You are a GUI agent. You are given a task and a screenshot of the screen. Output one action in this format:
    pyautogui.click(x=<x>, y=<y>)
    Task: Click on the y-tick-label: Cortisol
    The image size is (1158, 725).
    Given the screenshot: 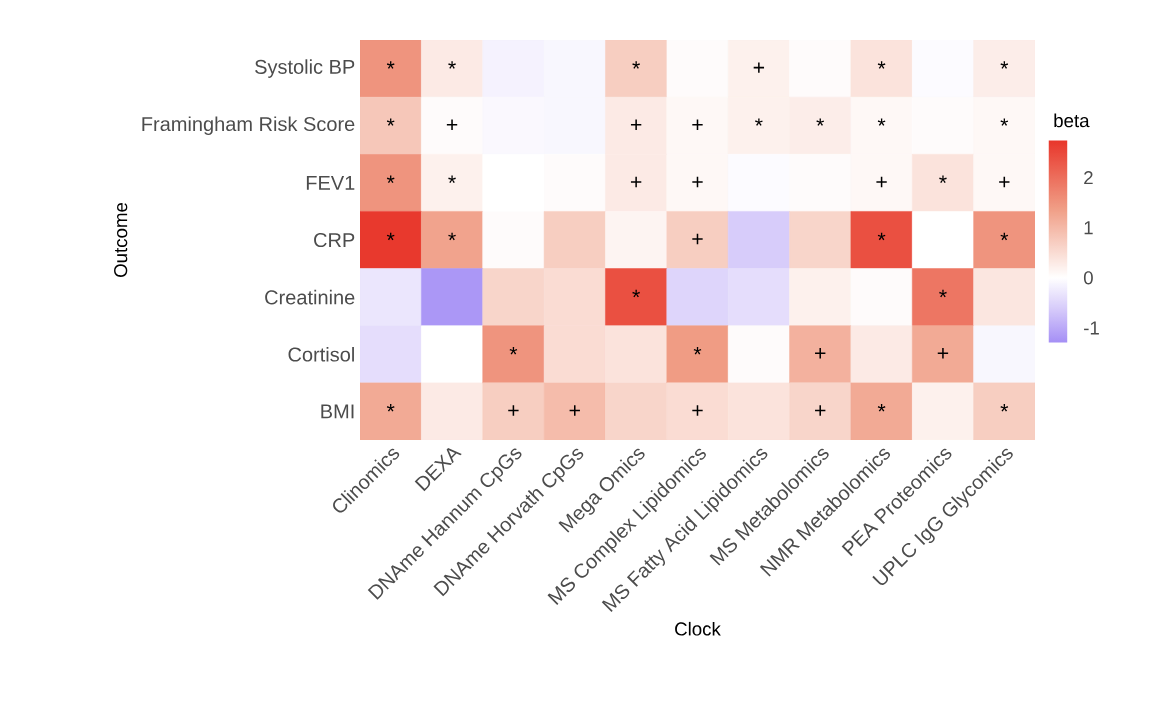 What is the action you would take?
    pyautogui.click(x=321, y=354)
    